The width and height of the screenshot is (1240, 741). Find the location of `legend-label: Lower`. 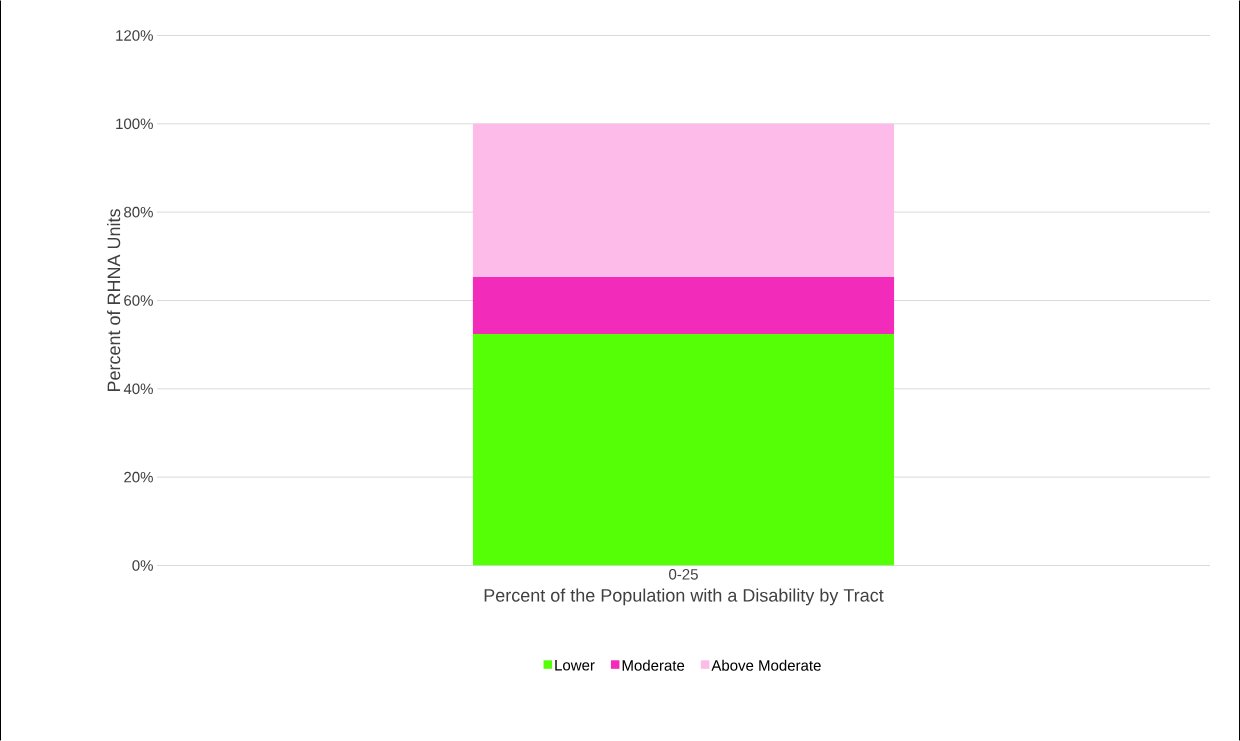

legend-label: Lower is located at coordinates (575, 665).